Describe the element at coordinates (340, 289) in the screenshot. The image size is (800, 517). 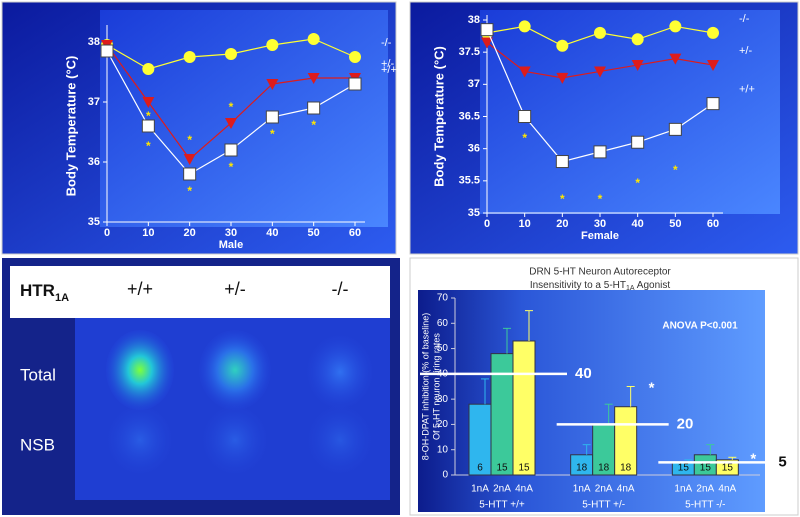
I see `genotype: -/-` at that location.